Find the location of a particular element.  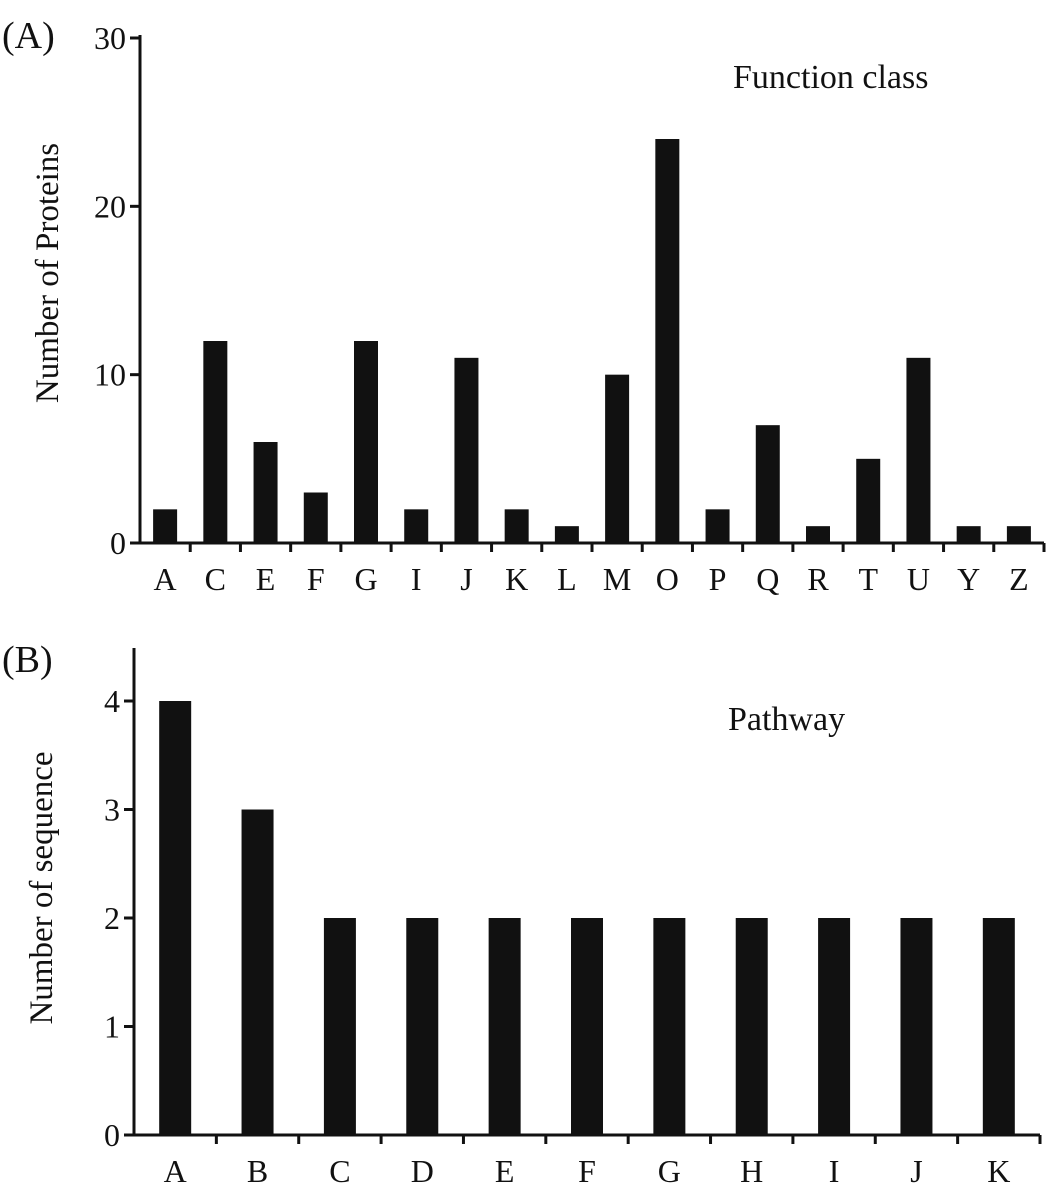

panel-b-label: (B) is located at coordinates (27, 660).